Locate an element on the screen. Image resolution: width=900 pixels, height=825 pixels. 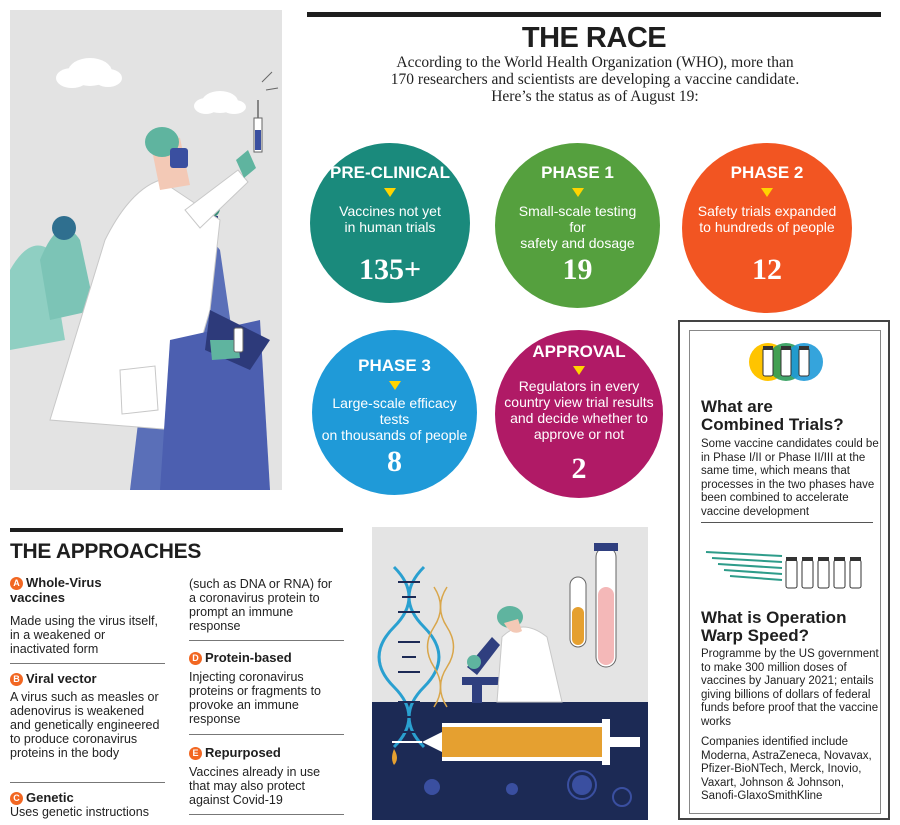
approach-d-heading: D Protein-based is located at coordinates (269, 657).